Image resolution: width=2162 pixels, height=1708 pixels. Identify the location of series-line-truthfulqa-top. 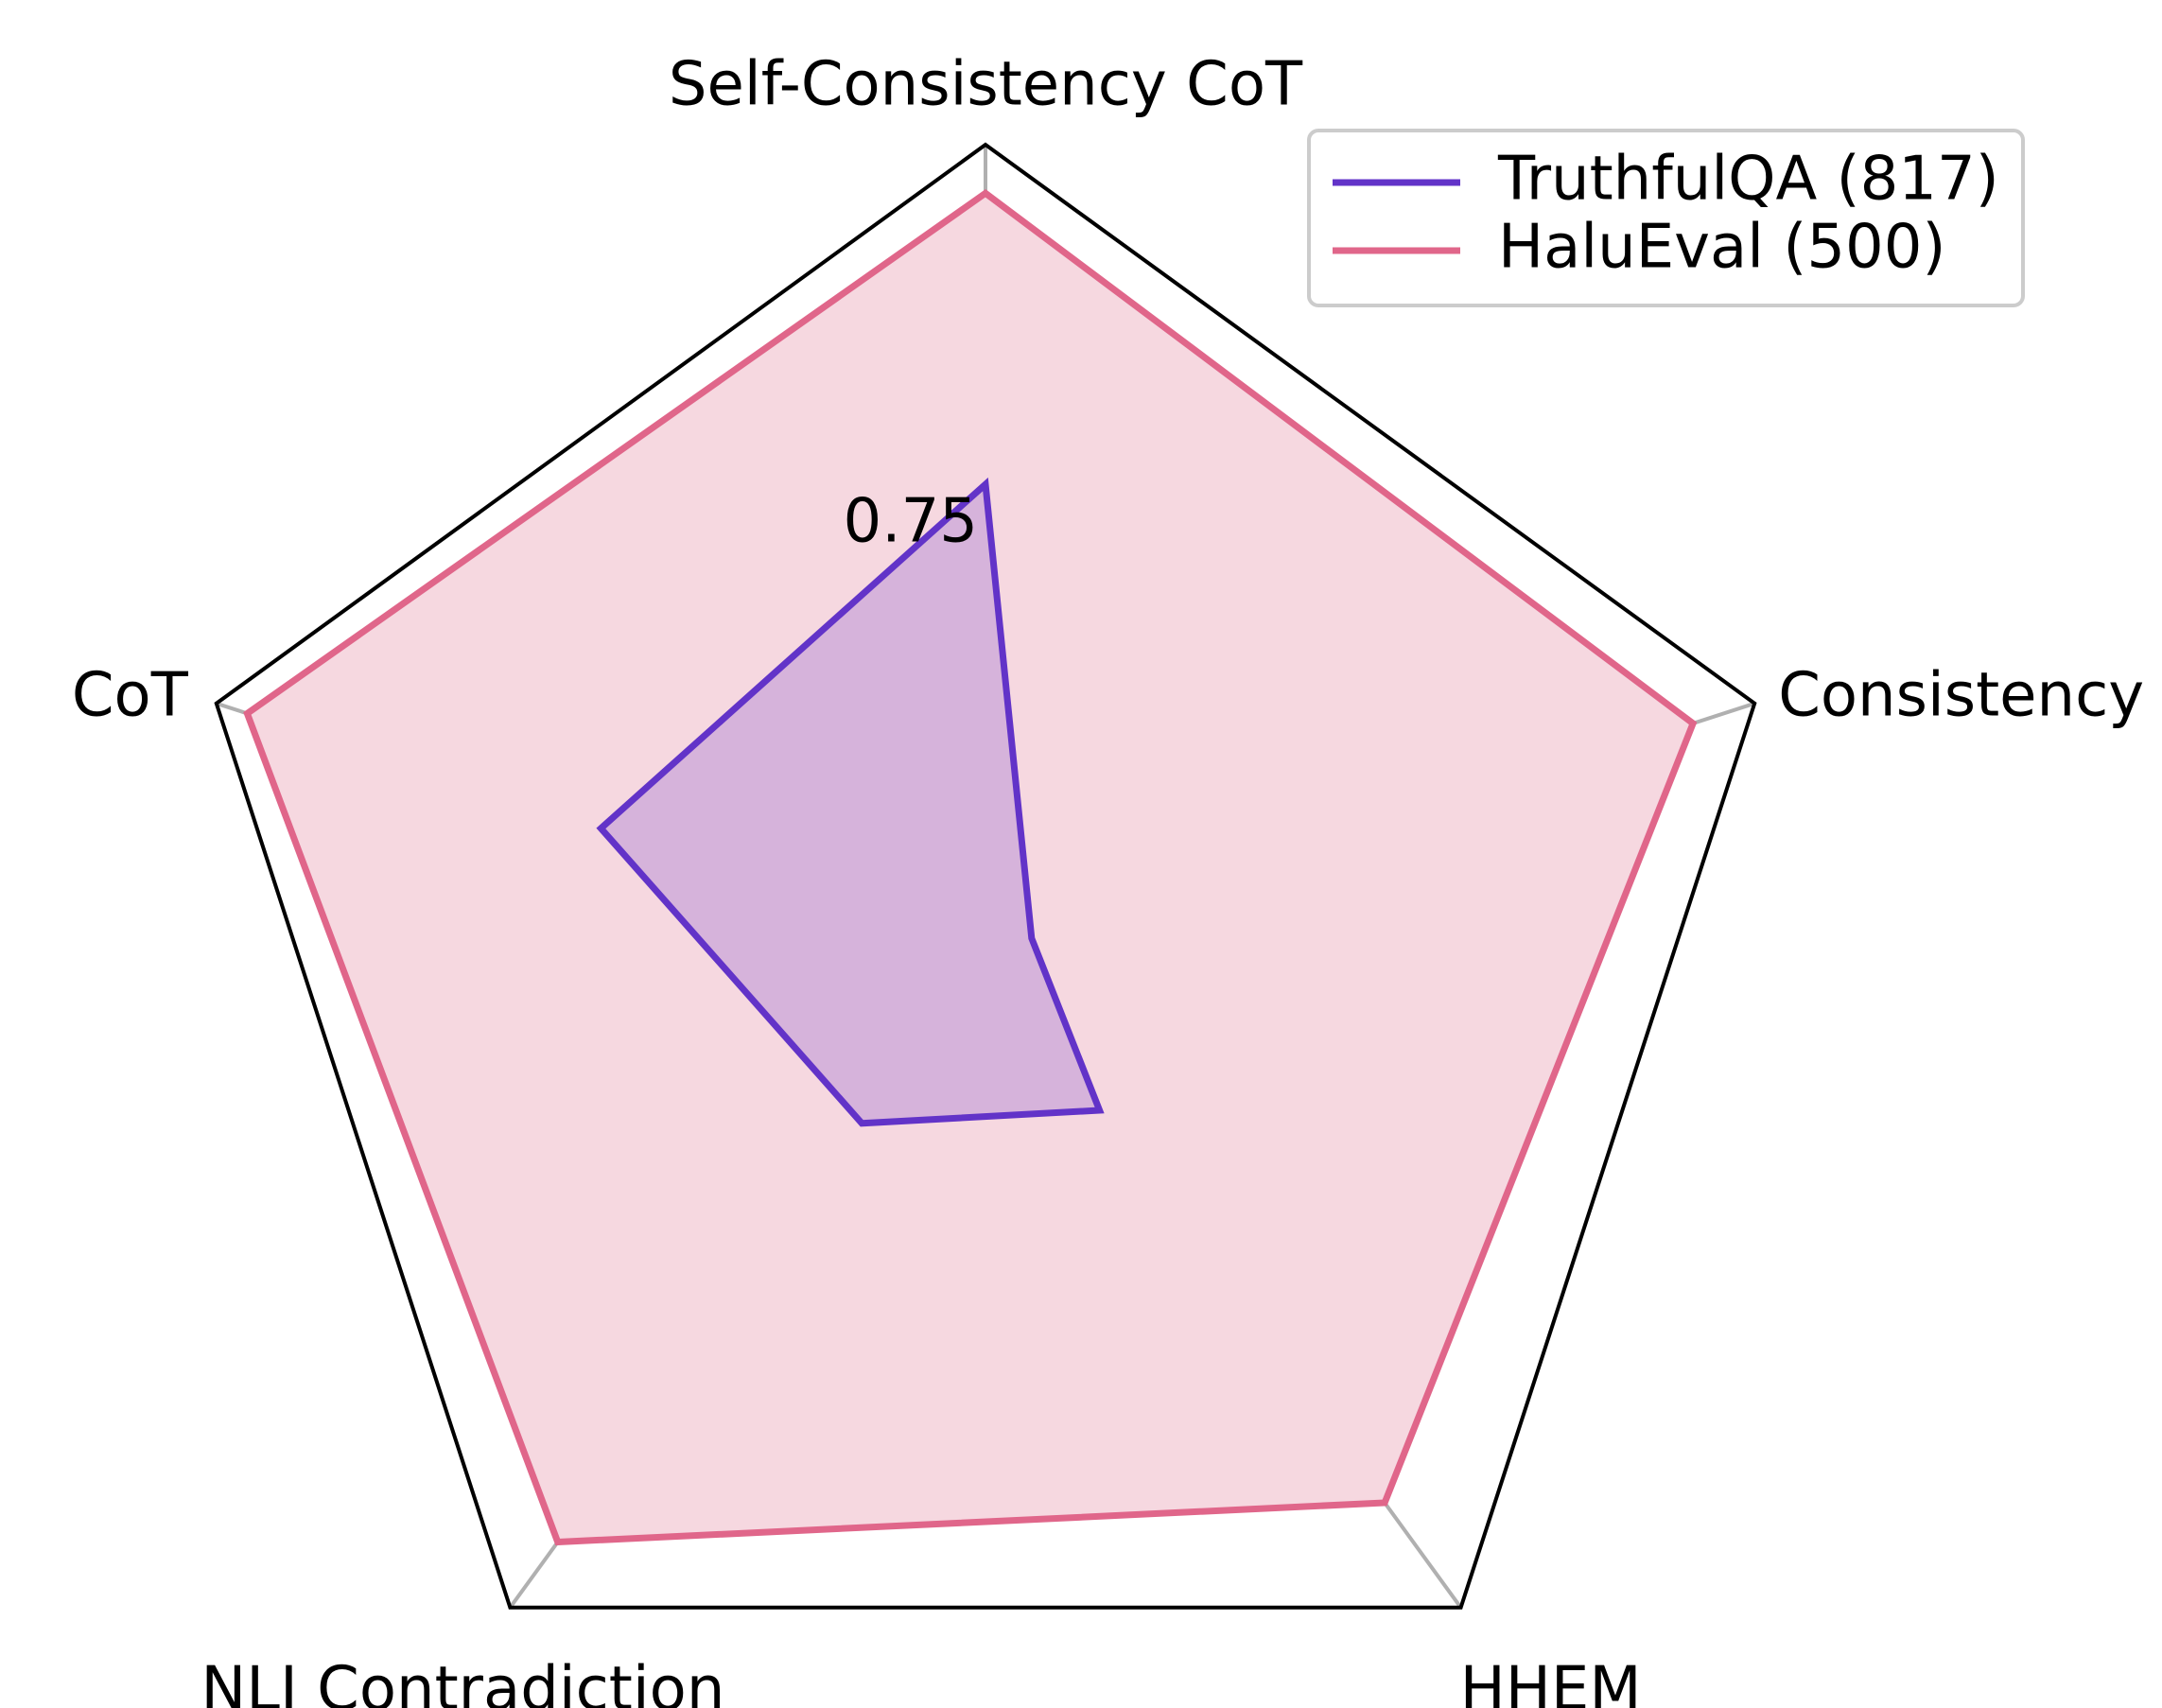
(850, 802).